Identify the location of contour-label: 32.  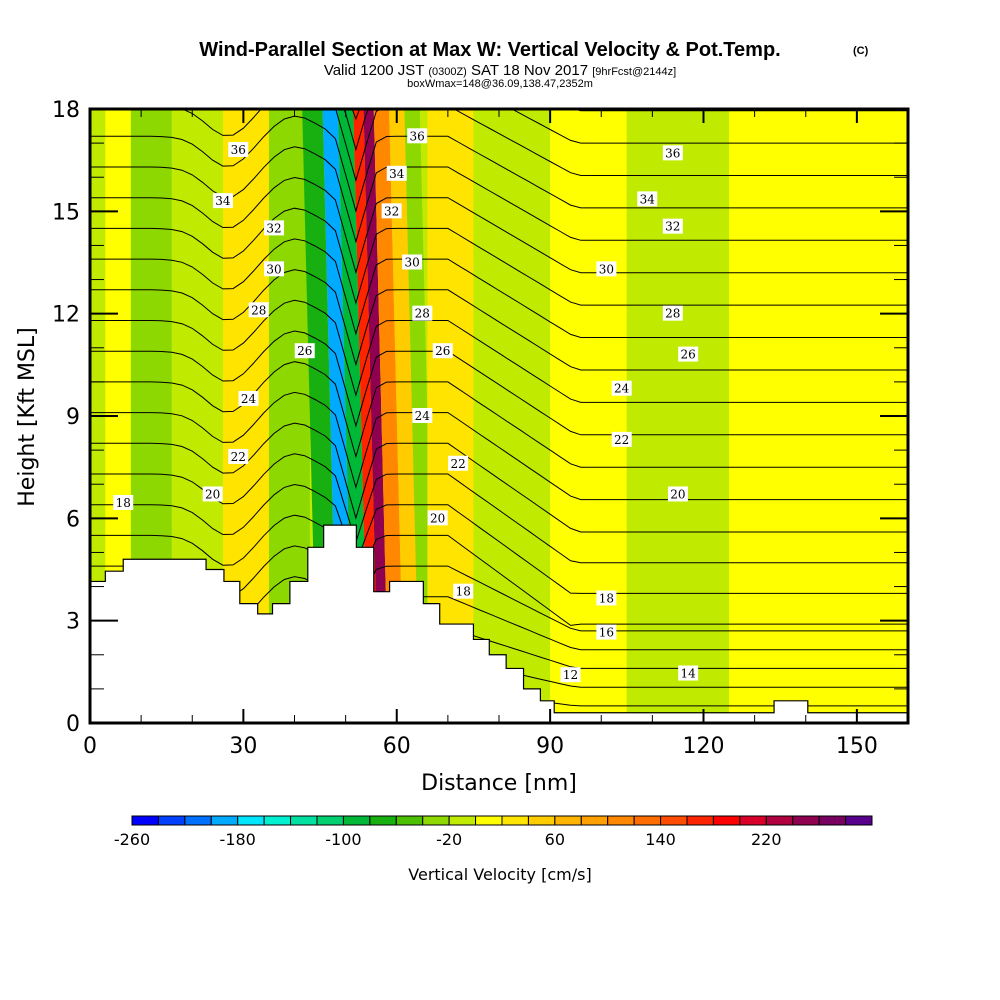
(391, 211).